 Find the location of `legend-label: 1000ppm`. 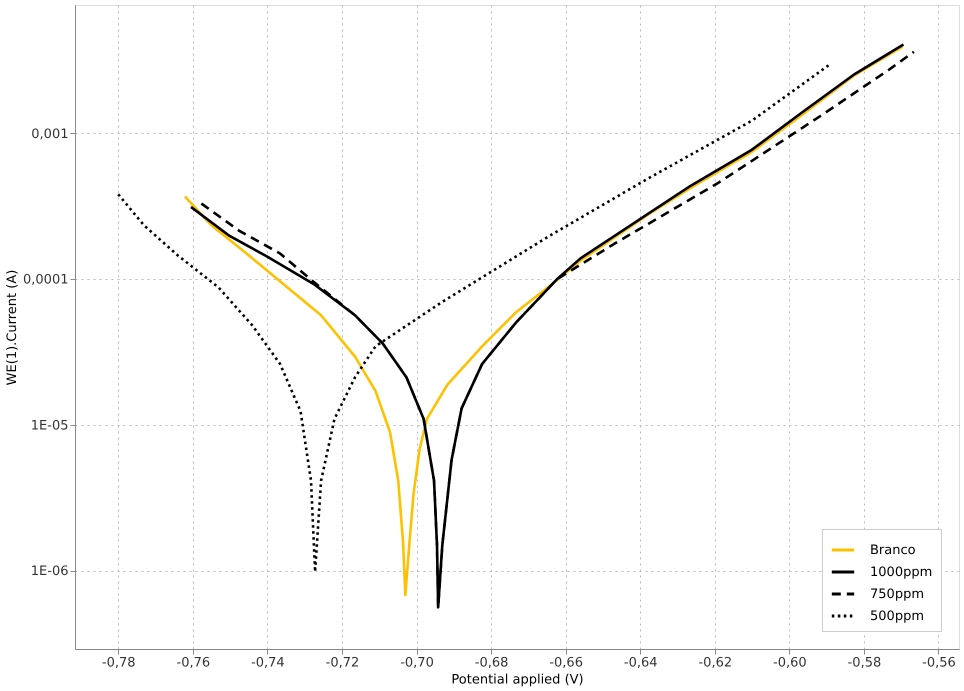

legend-label: 1000ppm is located at coordinates (901, 572).